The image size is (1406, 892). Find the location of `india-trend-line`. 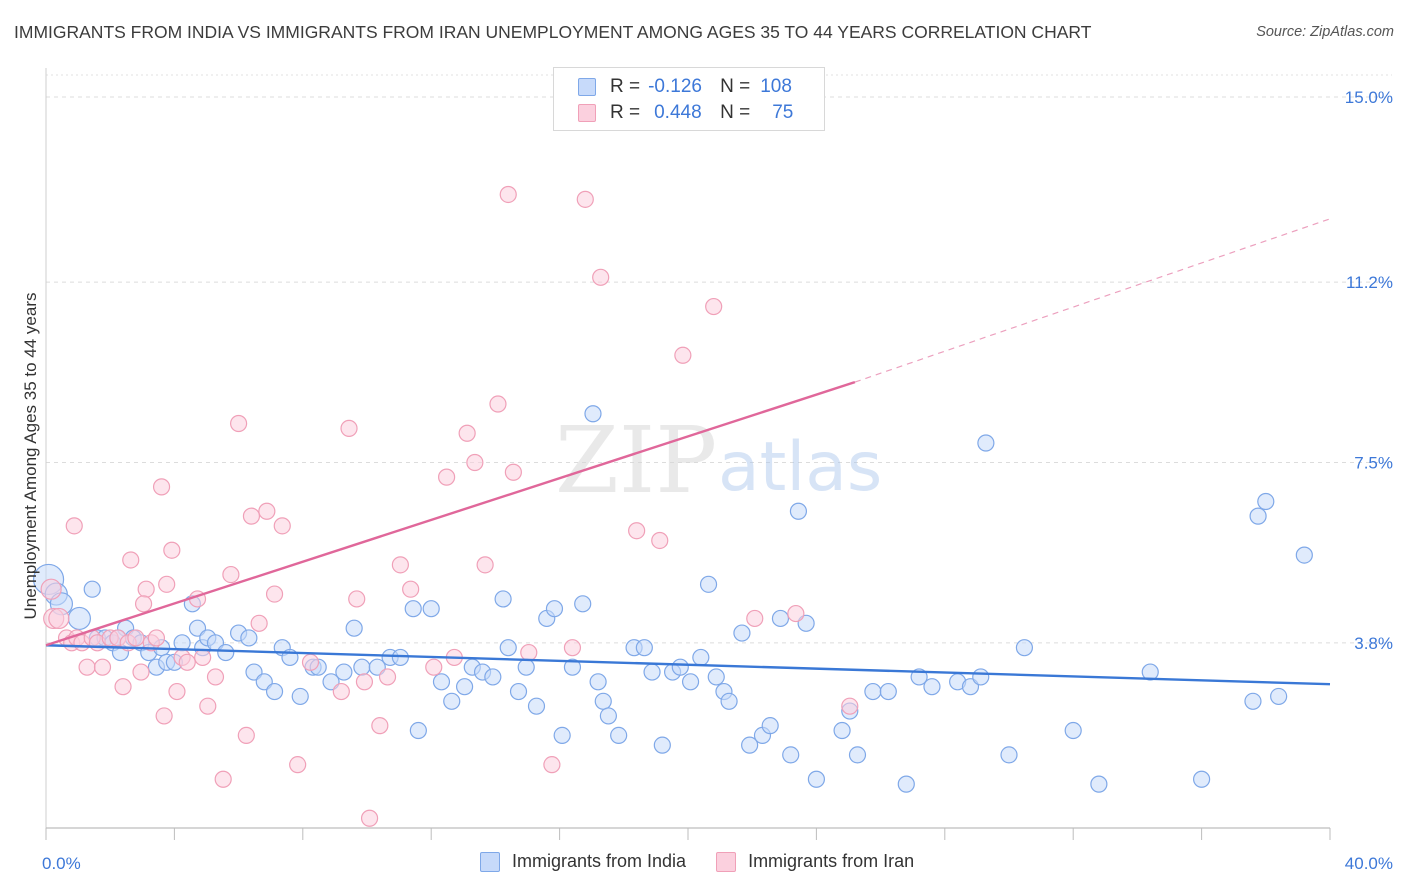

india-trend-line is located at coordinates (688, 665).